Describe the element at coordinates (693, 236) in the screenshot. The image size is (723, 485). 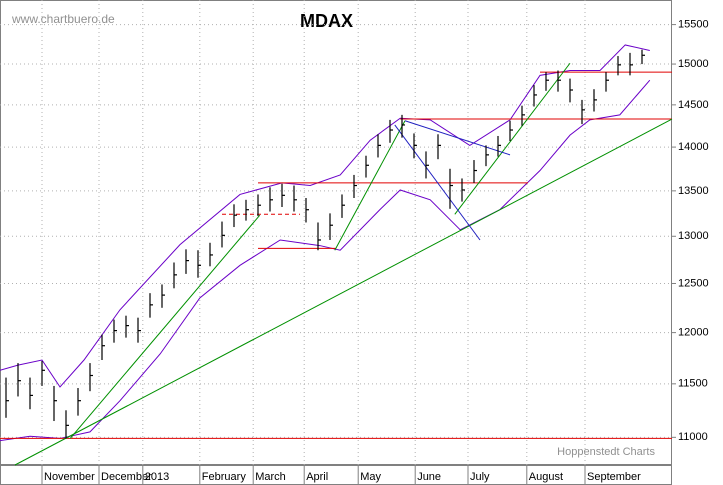
I see `y-tick-label: 13000` at that location.